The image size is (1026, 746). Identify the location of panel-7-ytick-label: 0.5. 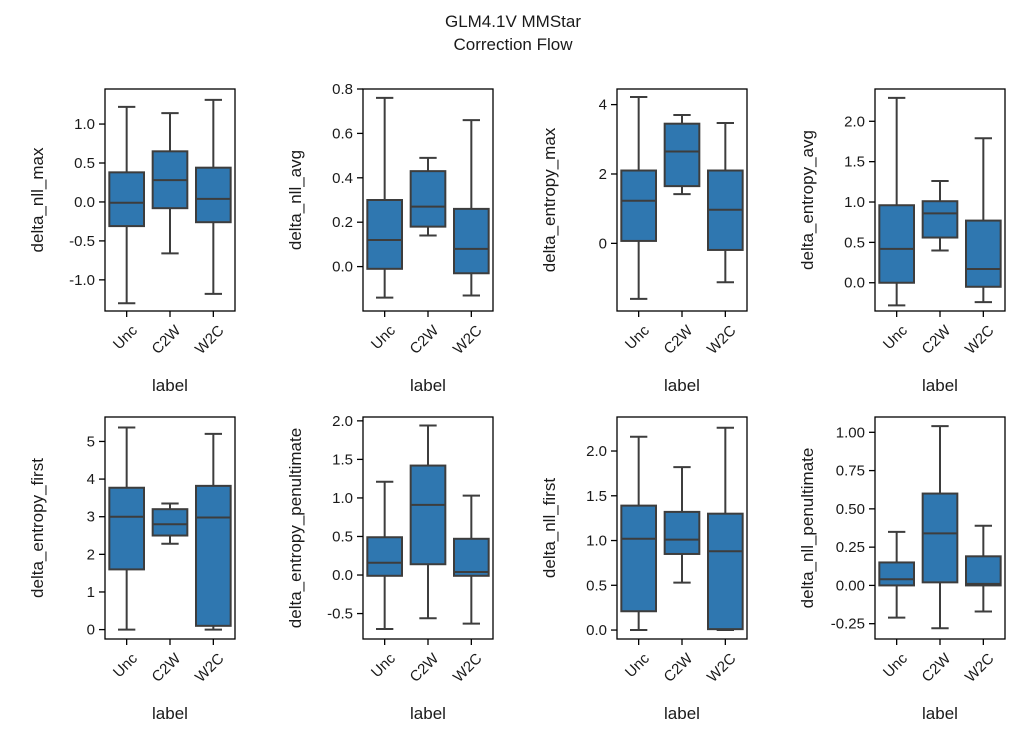
(596, 585).